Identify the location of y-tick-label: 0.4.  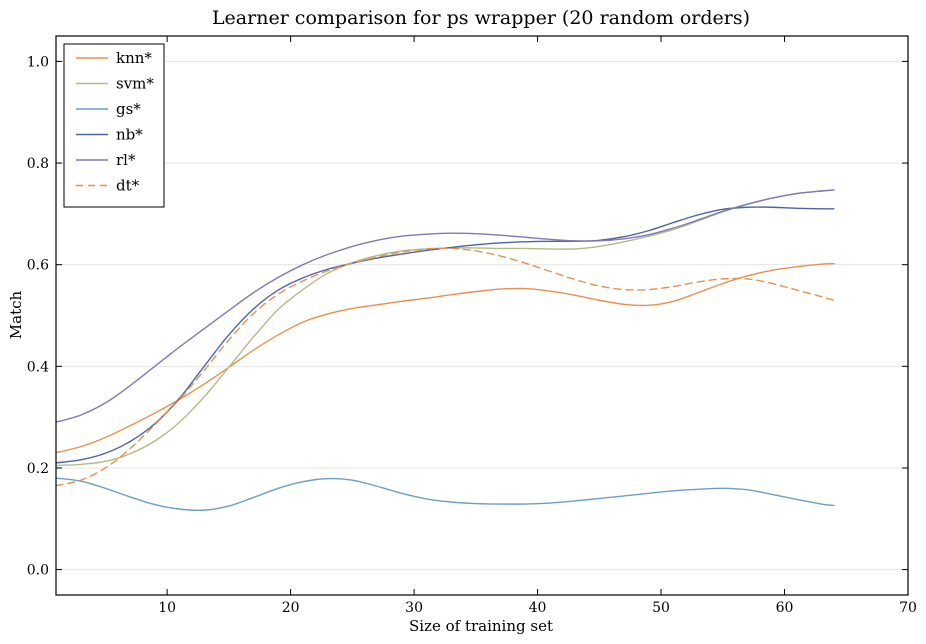
(38, 367).